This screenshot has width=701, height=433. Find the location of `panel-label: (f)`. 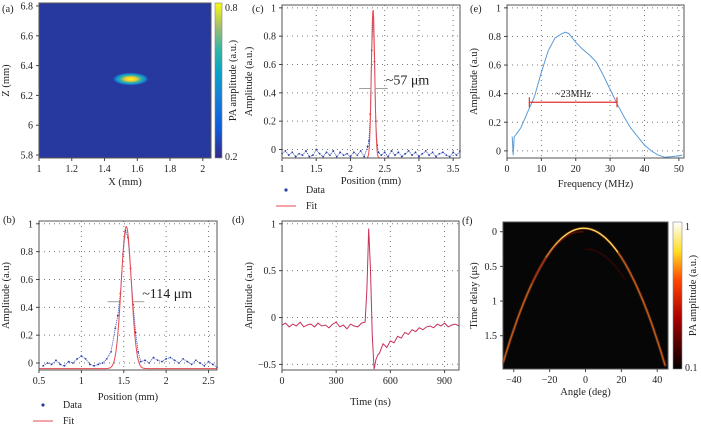

panel-label: (f) is located at coordinates (467, 221).